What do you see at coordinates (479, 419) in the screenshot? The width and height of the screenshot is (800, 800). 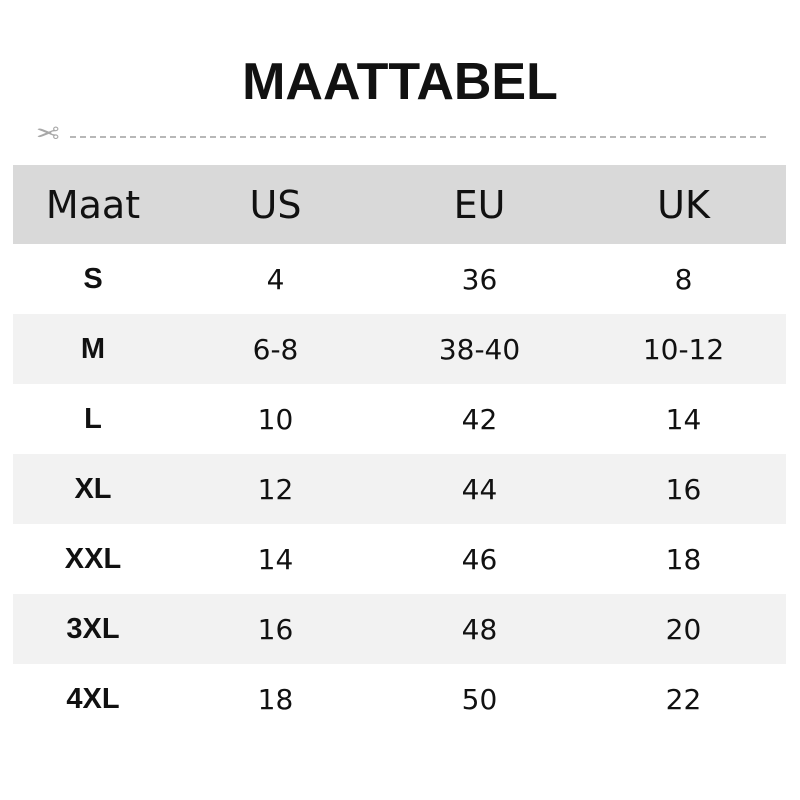 I see `value-cell: 42` at bounding box center [479, 419].